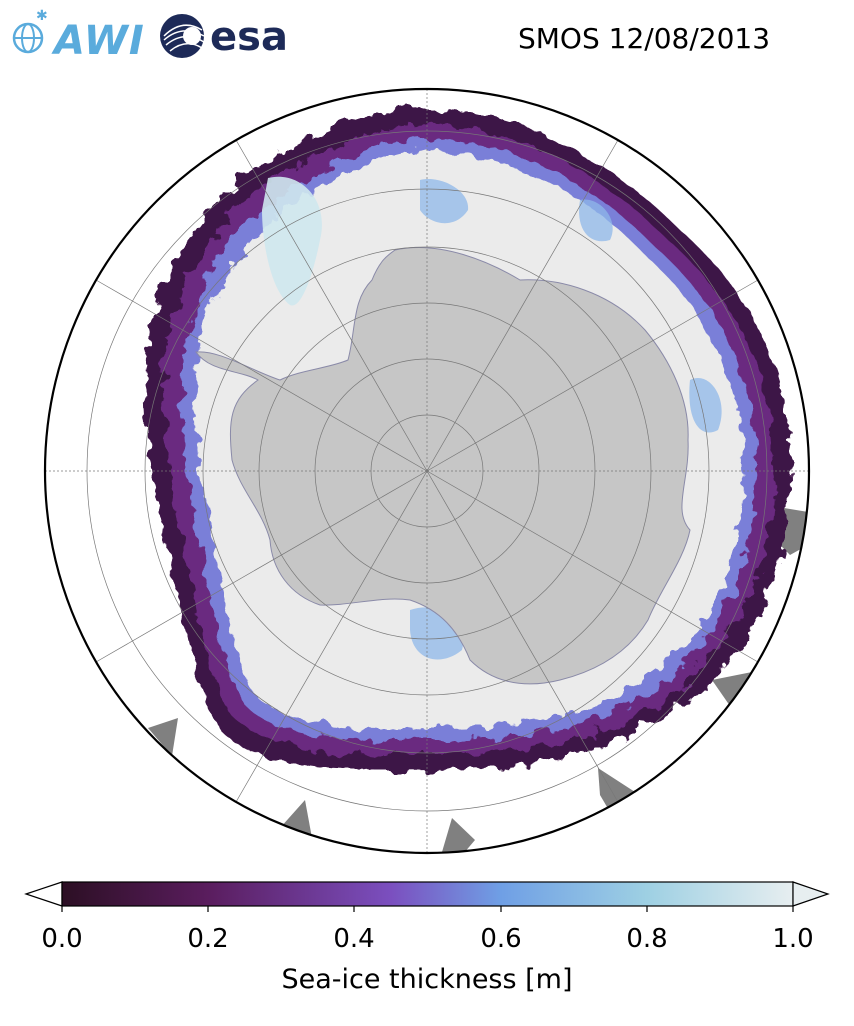 This screenshot has width=854, height=1026. What do you see at coordinates (30, 31) in the screenshot?
I see `awi-globe-icon: ✱` at bounding box center [30, 31].